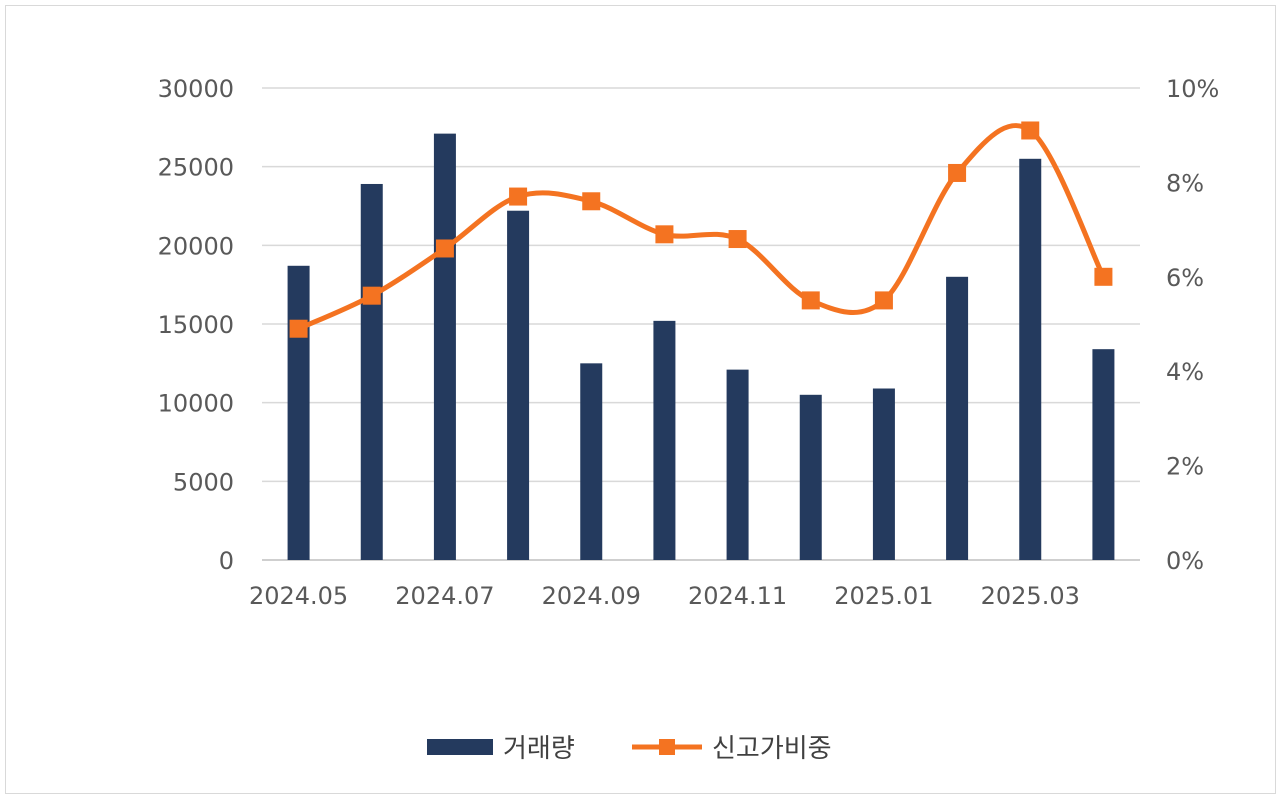 The width and height of the screenshot is (1283, 801). I want to click on legend-label-volume: 거래량, so click(539, 749).